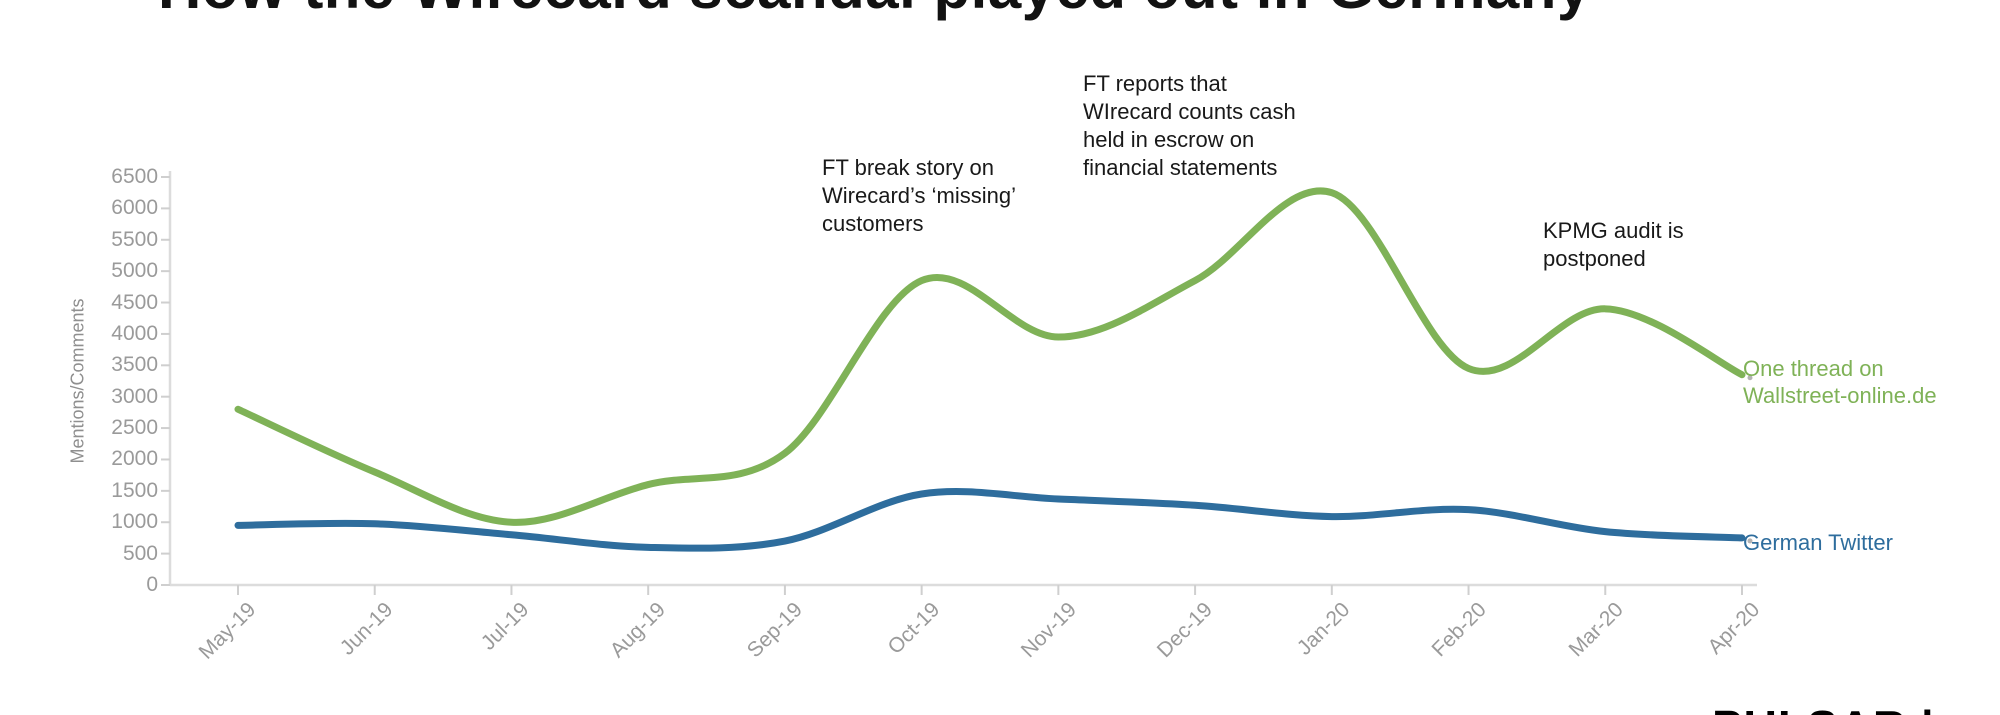 This screenshot has width=2000, height=715. Describe the element at coordinates (134, 490) in the screenshot. I see `y-tick-label: 1500` at that location.